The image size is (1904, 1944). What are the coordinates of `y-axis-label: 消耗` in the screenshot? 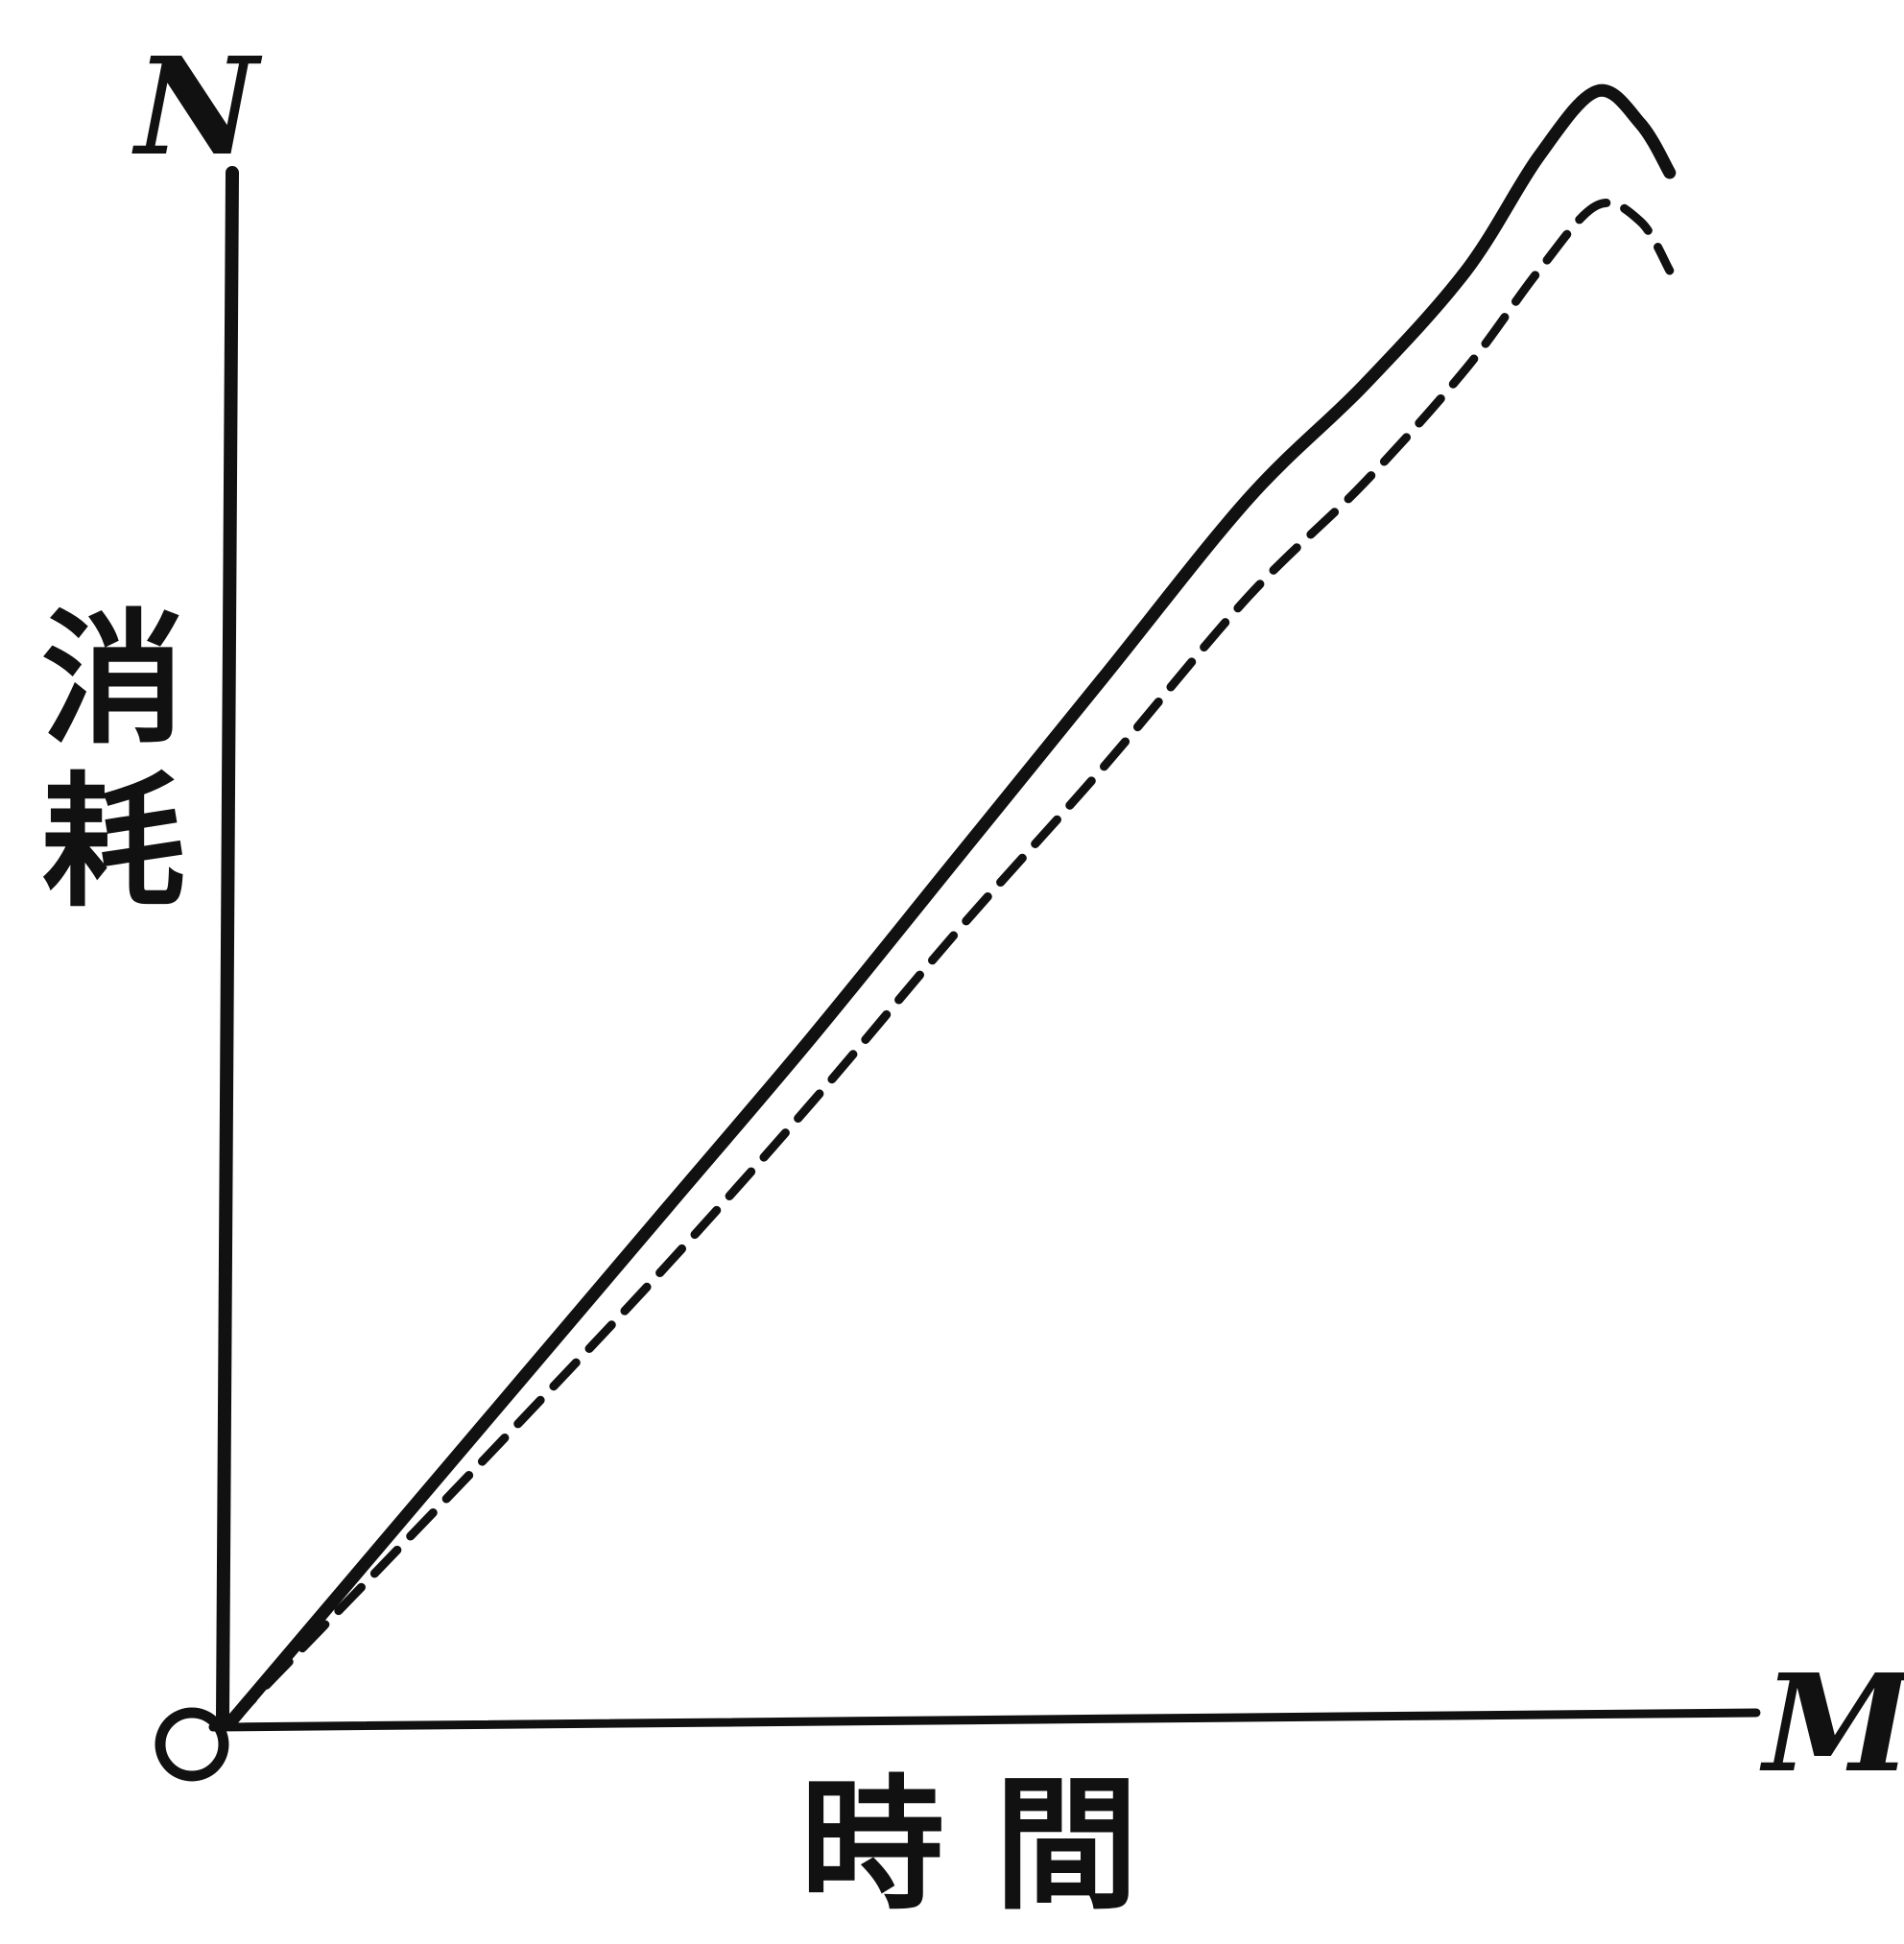 It's located at (113, 761).